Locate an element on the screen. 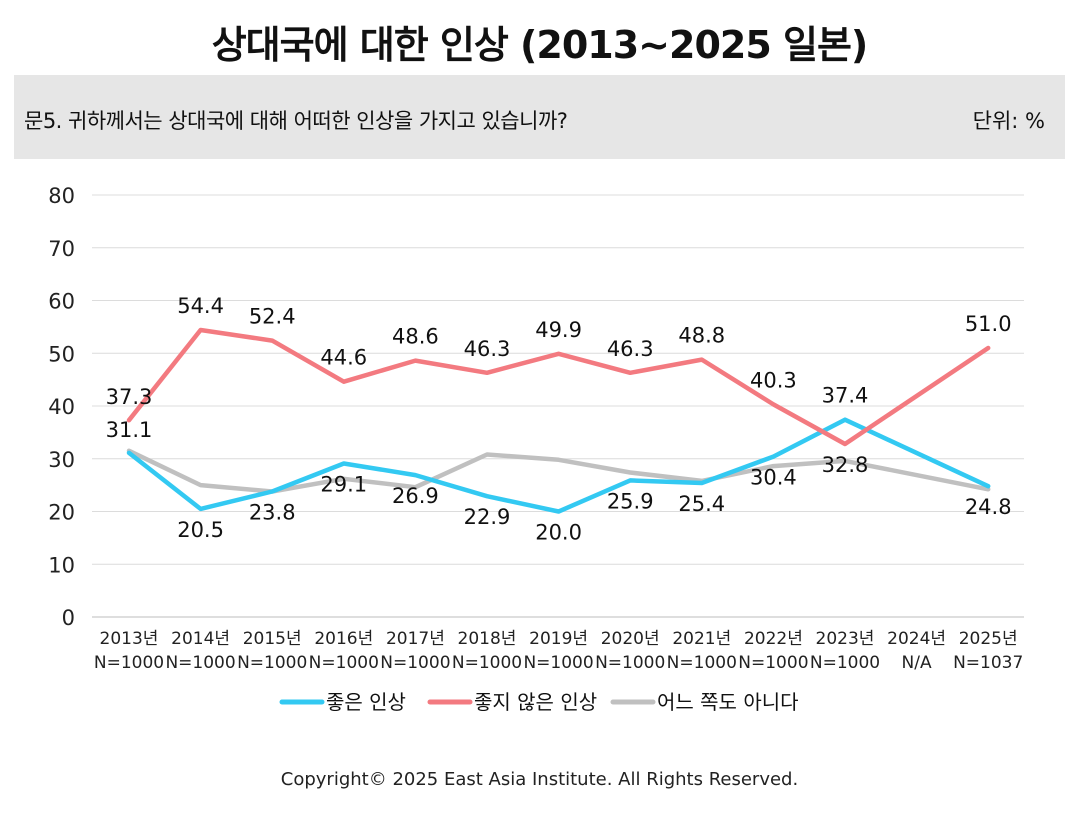 The image size is (1079, 818). data-label: 52.4 is located at coordinates (272, 317).